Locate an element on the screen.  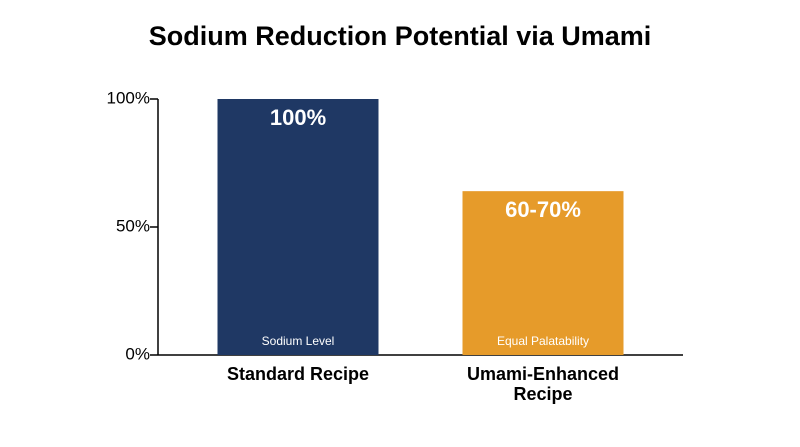
y-tick-label: 50% is located at coordinates (133, 225).